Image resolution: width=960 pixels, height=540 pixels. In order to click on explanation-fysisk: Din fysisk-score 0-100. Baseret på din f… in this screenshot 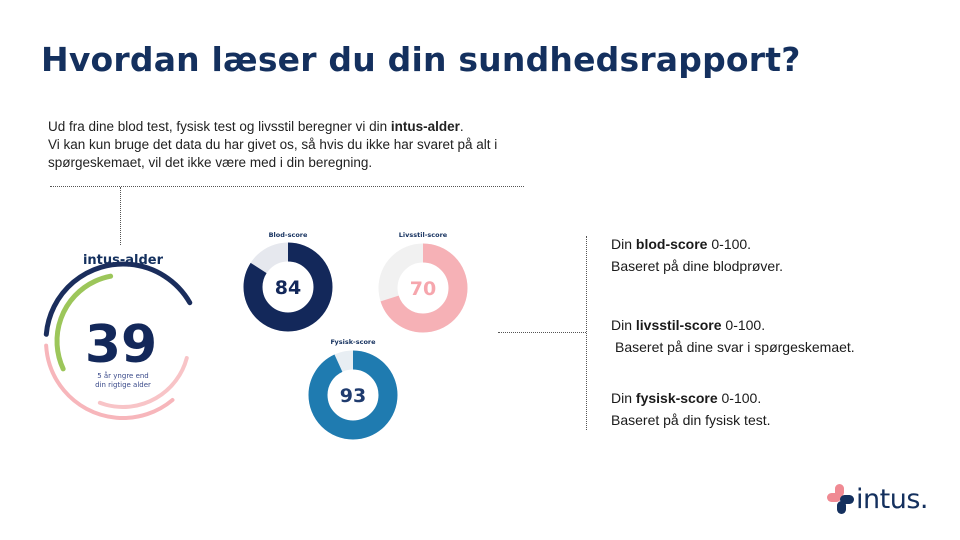, I will do `click(691, 409)`.